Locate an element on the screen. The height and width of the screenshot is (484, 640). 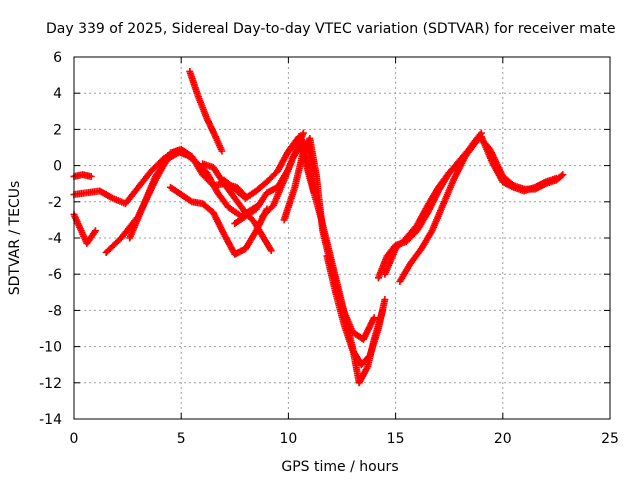
y-tick-label: -2 is located at coordinates (55, 203).